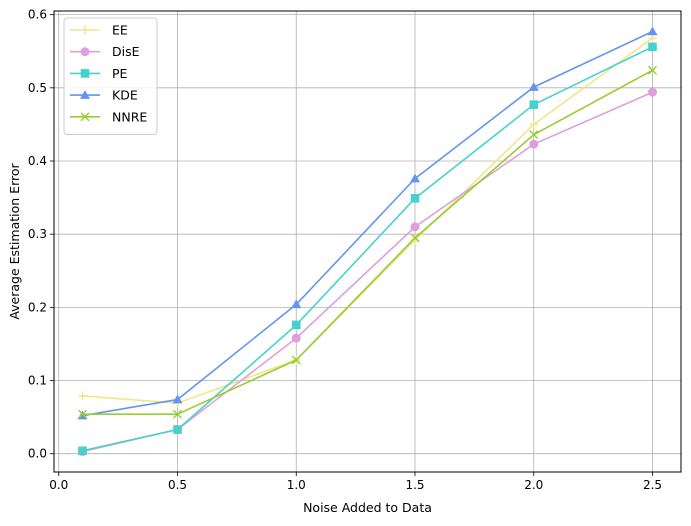 The width and height of the screenshot is (691, 526). What do you see at coordinates (14, 240) in the screenshot?
I see `y-axis-label: Average Estimation Error` at bounding box center [14, 240].